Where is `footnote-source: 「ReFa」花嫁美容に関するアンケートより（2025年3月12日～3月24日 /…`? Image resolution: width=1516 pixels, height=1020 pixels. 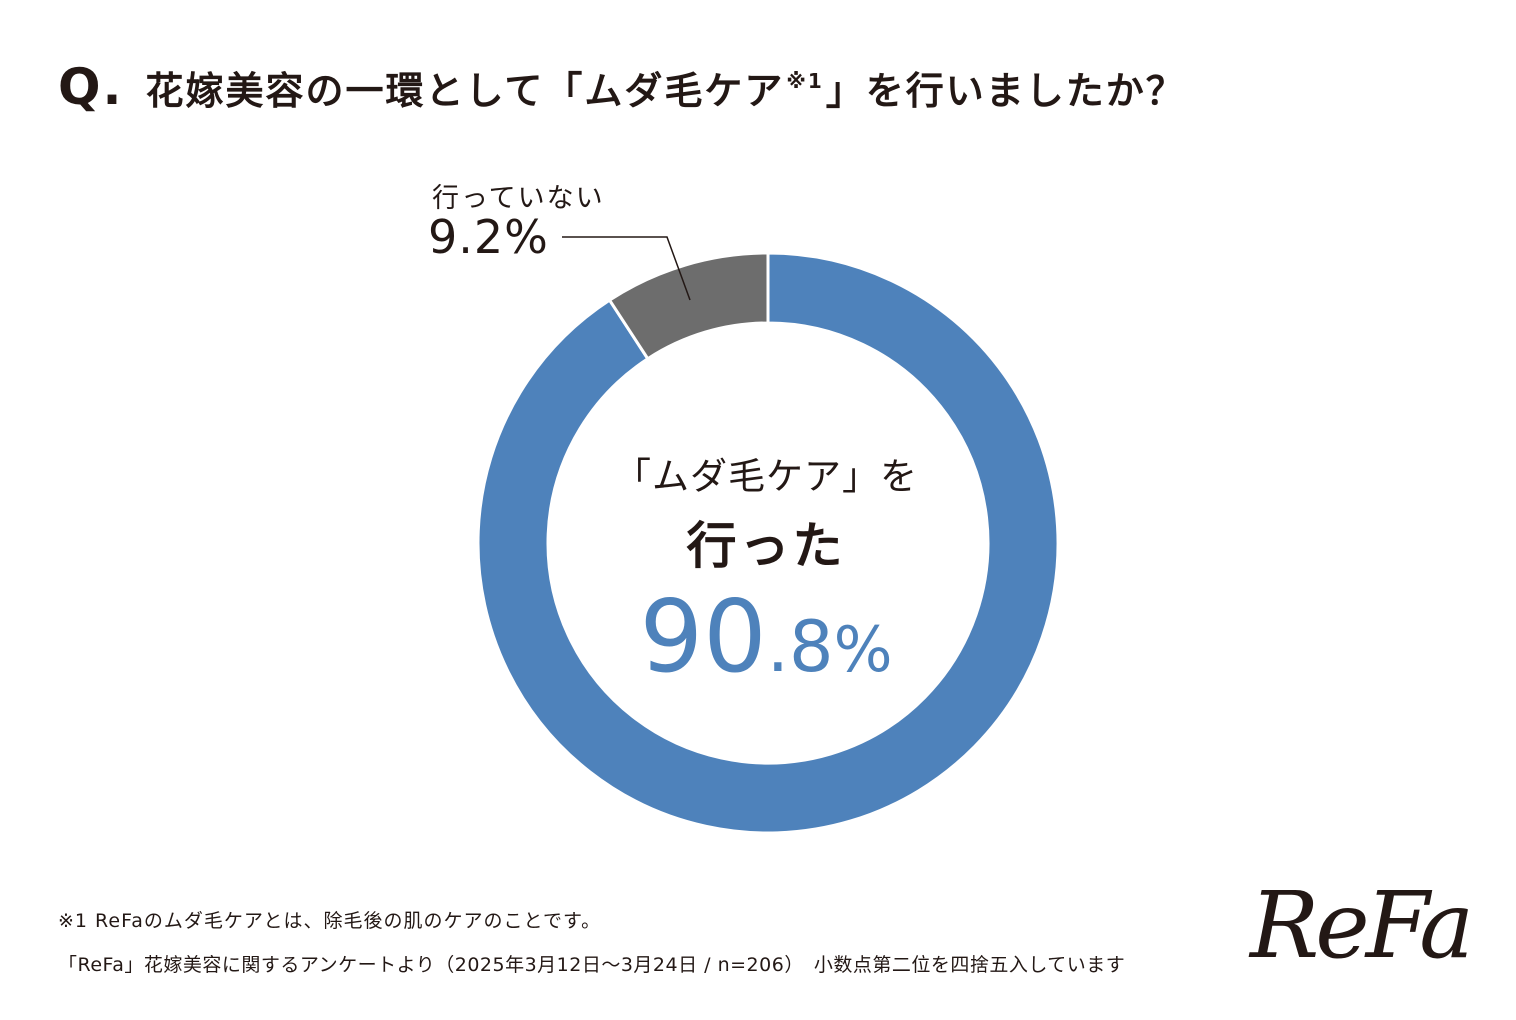 footnote-source: 「ReFa」花嫁美容に関するアンケートより（2025年3月12日～3月24日 /… is located at coordinates (592, 965).